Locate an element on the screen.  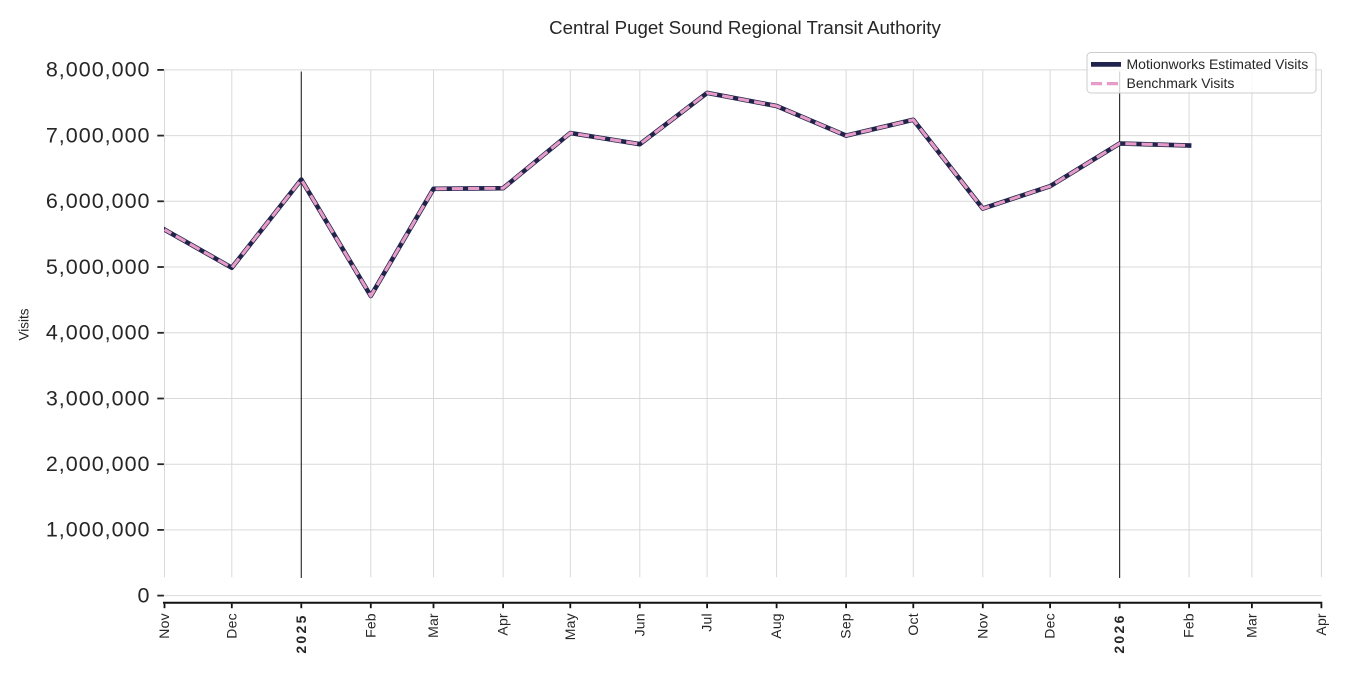
svg-text: Oct is located at coordinates (913, 624).